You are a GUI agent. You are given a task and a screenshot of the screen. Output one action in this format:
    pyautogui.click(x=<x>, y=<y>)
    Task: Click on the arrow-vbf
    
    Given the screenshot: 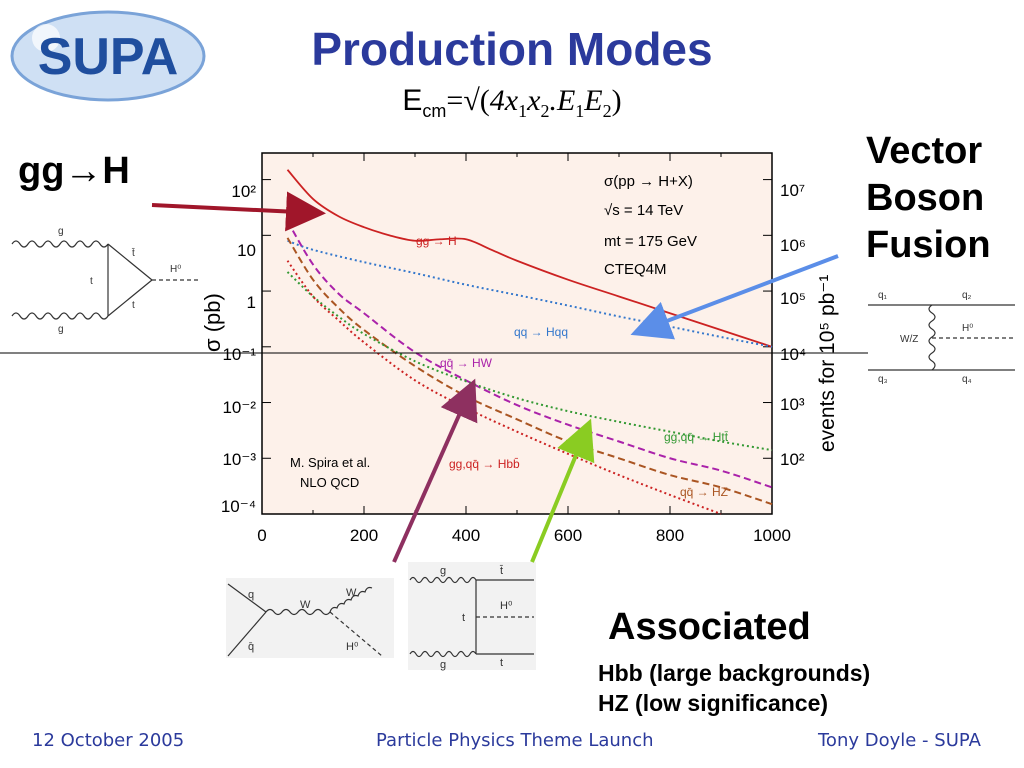 What is the action you would take?
    pyautogui.click(x=734, y=297)
    